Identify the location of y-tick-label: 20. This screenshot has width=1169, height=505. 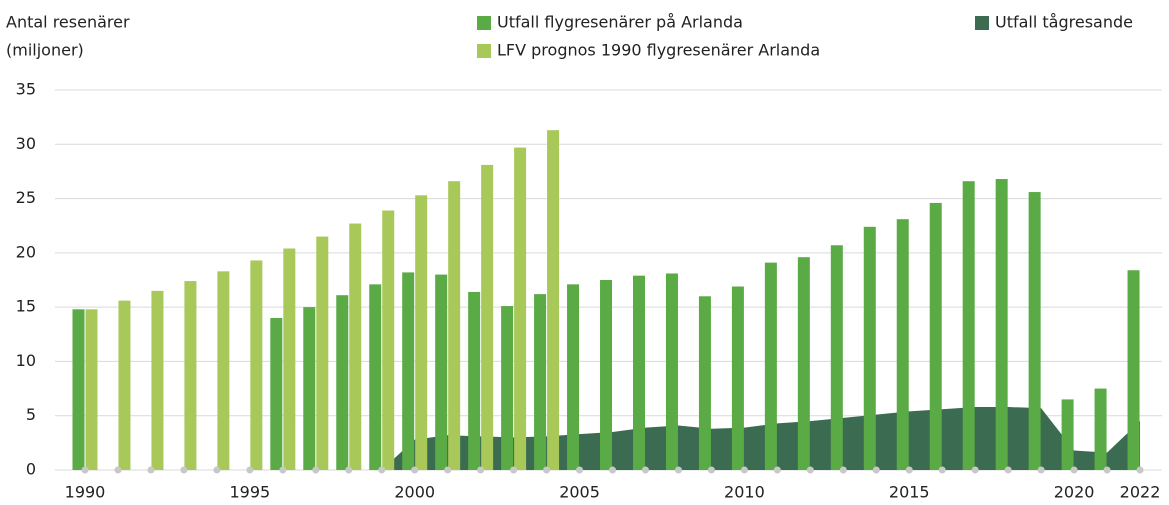
(26, 251).